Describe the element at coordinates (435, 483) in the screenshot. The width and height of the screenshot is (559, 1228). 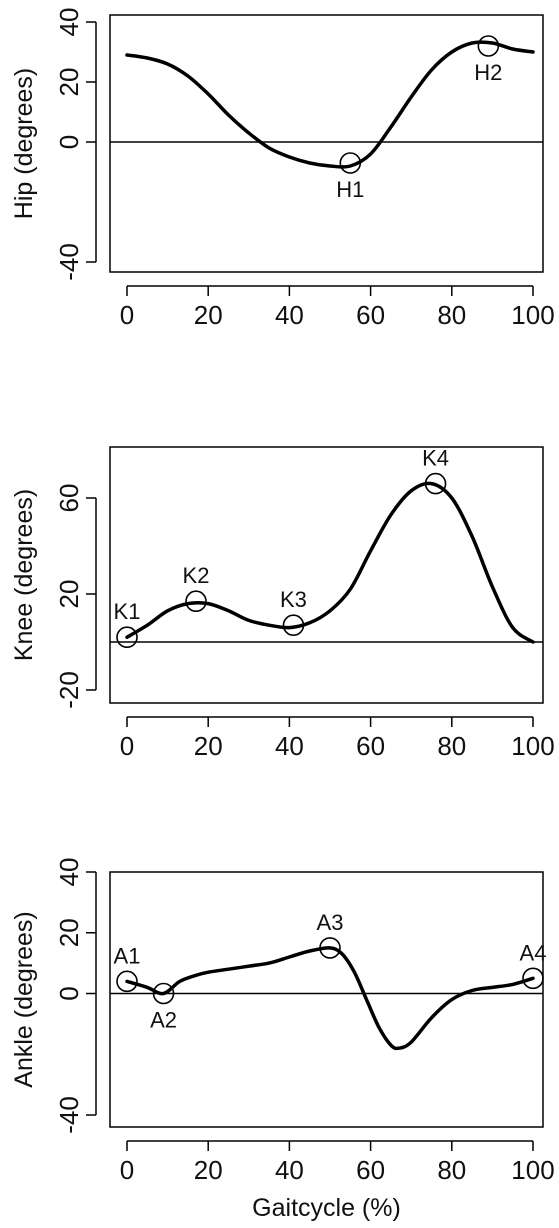
I see `marker-k4` at that location.